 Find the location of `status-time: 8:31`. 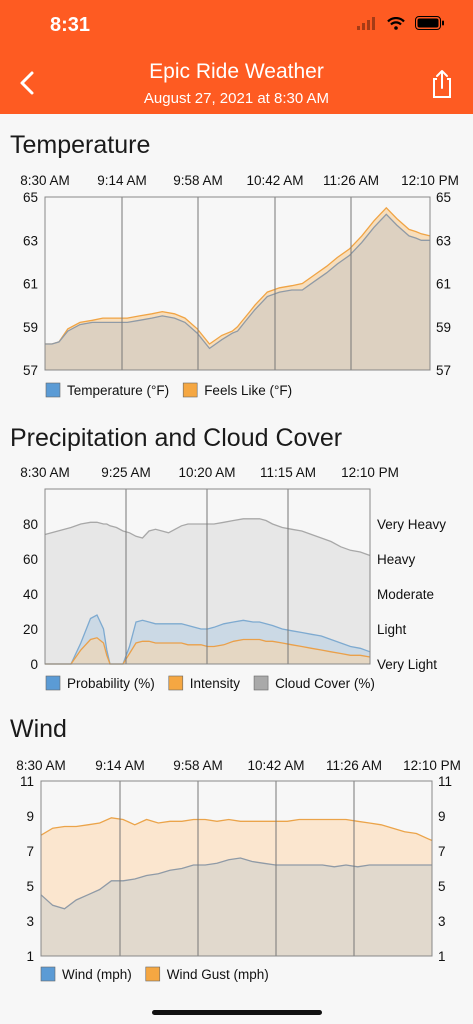

status-time: 8:31 is located at coordinates (70, 25).